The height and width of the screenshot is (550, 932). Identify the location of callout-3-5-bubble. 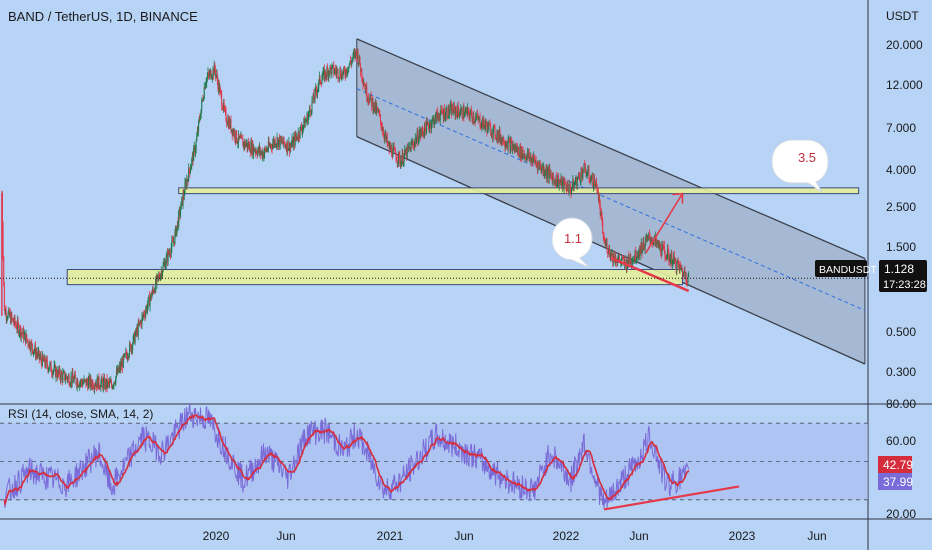
(800, 166).